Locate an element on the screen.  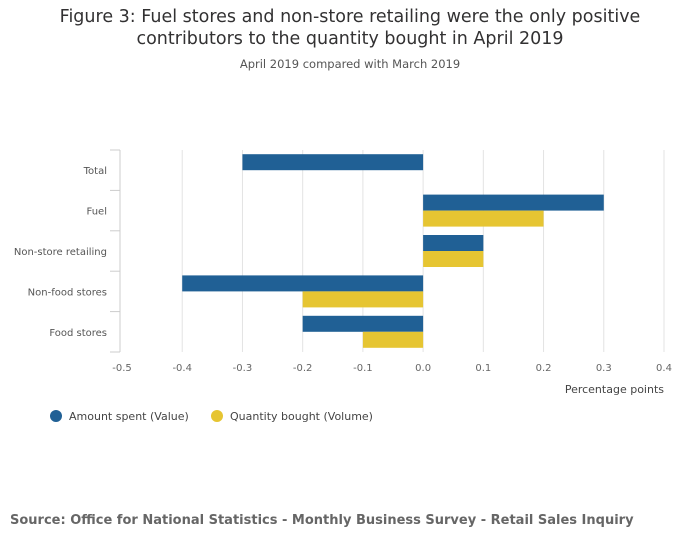
category-label: Total is located at coordinates (95, 171).